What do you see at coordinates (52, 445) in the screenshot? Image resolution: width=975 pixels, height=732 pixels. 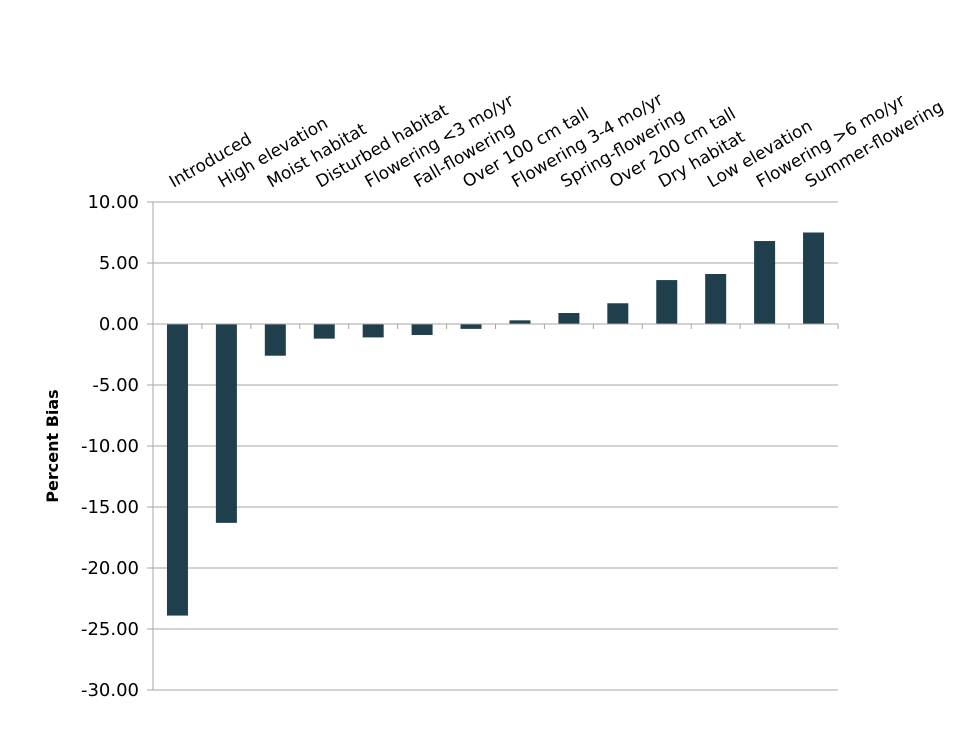 I see `y-axis-title: Percent Bias` at bounding box center [52, 445].